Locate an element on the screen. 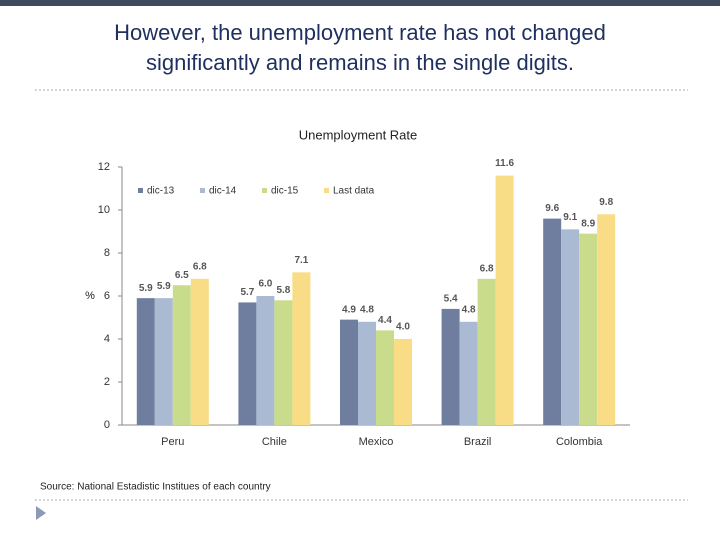 This screenshot has width=720, height=540. value-label: 5.8 is located at coordinates (283, 290).